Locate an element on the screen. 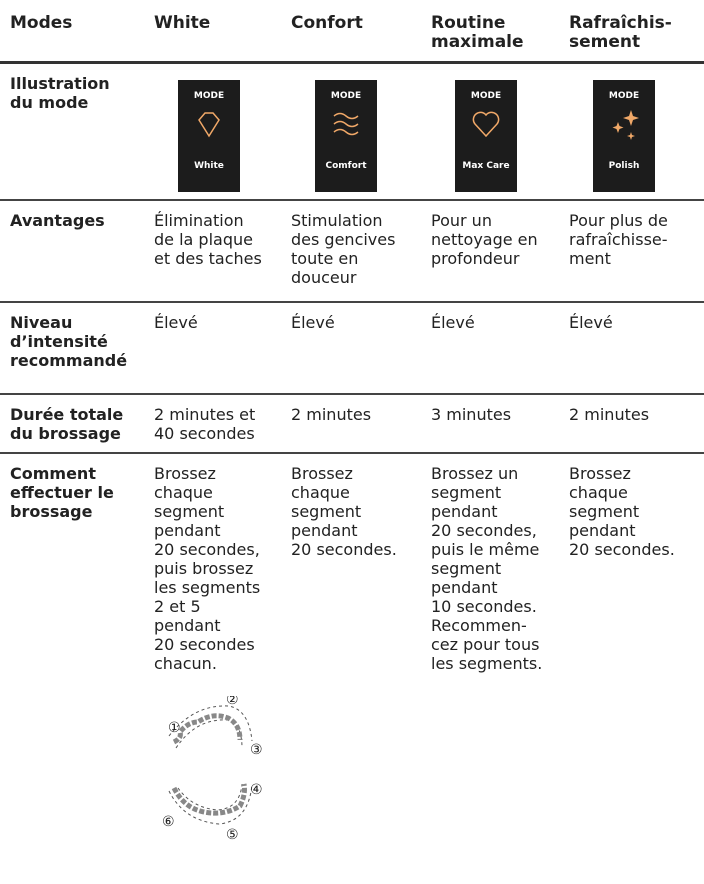 The width and height of the screenshot is (704, 884). header-cell: Rafraîchis- sement is located at coordinates (633, 32).